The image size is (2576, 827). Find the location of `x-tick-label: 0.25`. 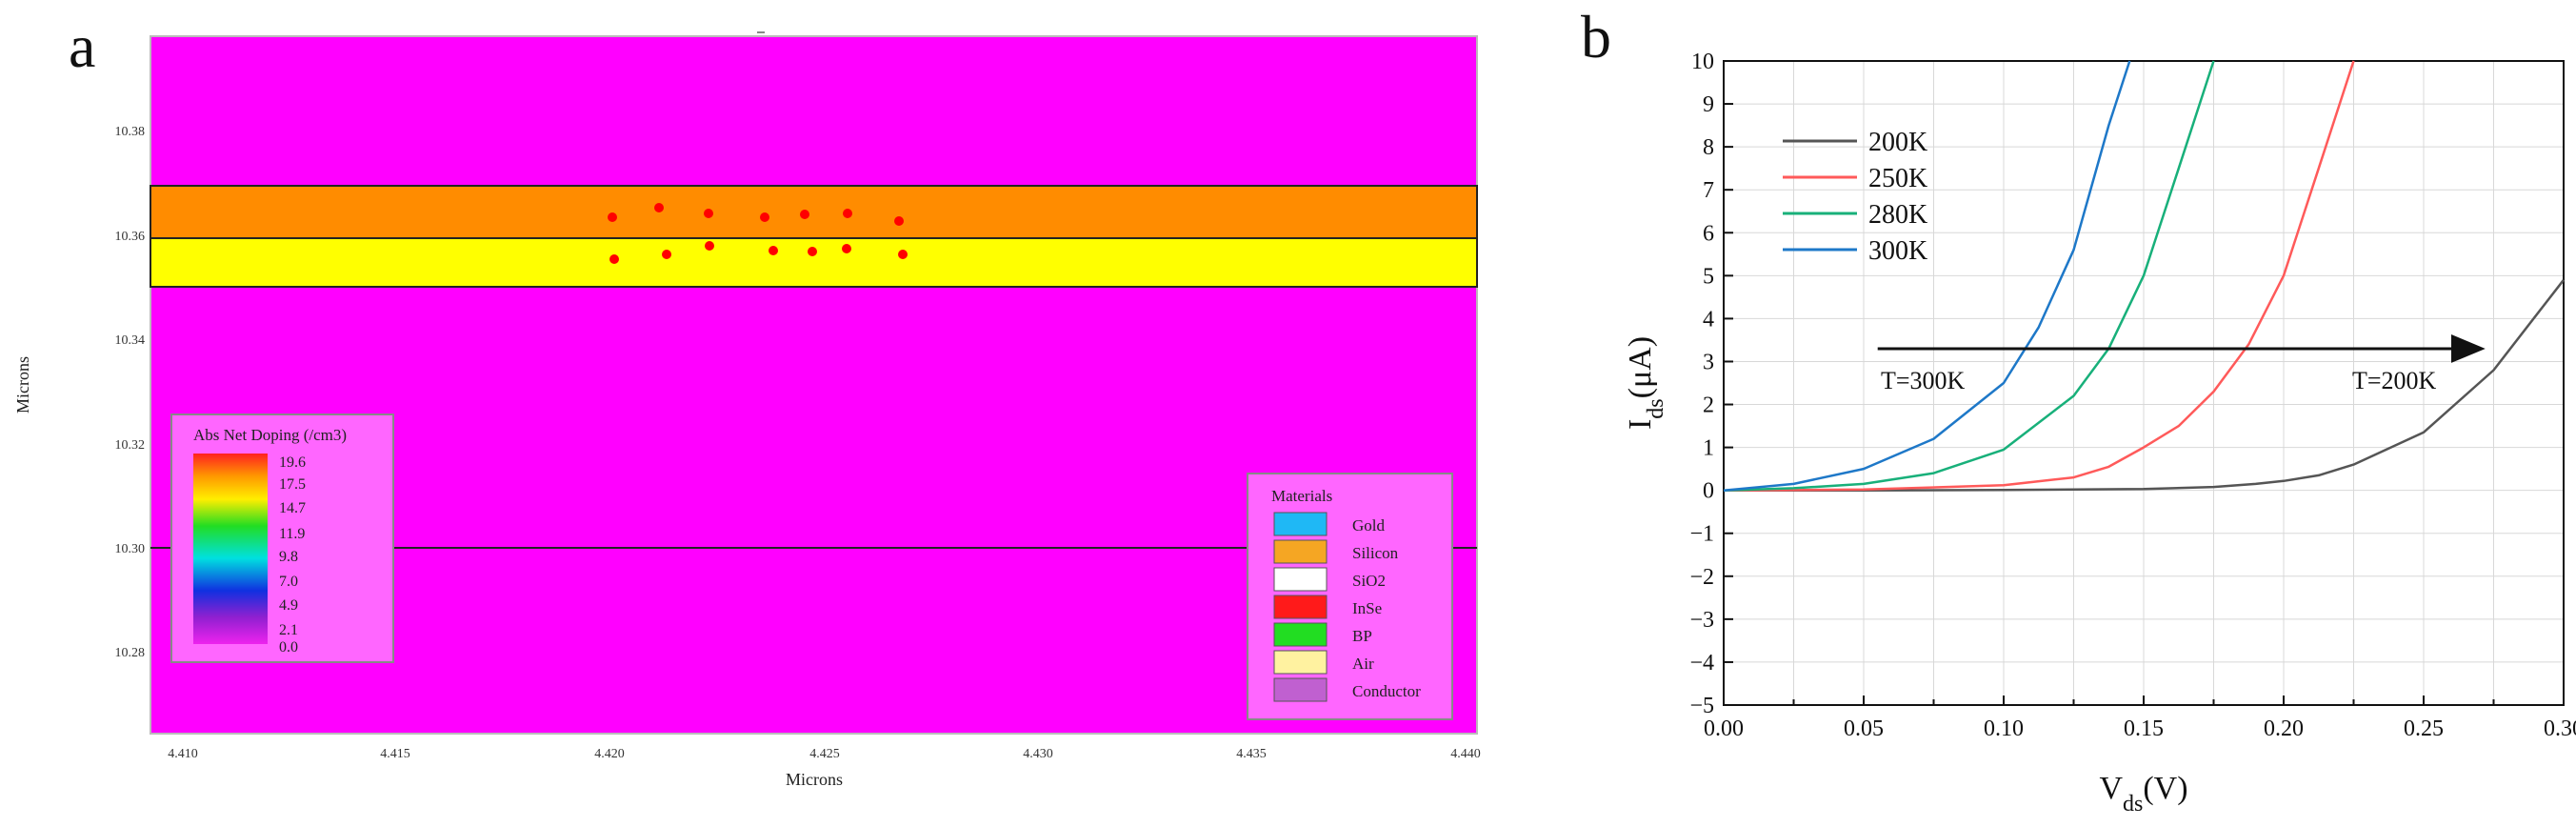

x-tick-label: 0.25 is located at coordinates (2424, 728).